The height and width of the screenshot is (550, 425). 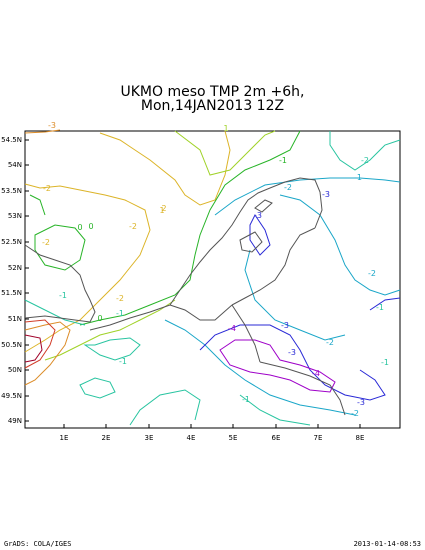 I want to click on contour-green-a, so click(x=37, y=205).